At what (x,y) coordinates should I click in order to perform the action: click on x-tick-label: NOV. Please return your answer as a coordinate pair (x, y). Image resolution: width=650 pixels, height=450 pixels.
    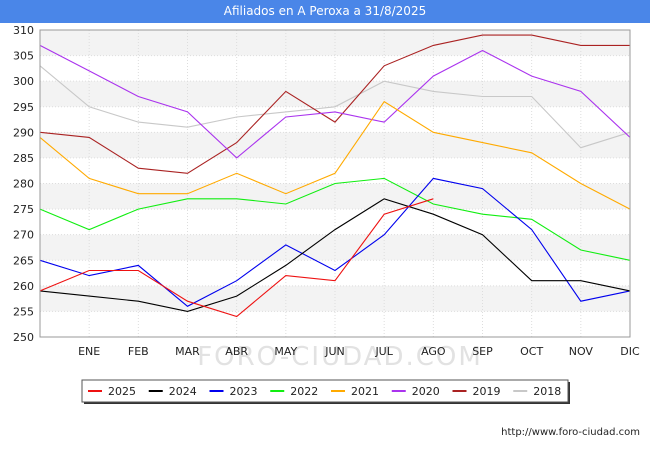
    Looking at the image, I should click on (581, 351).